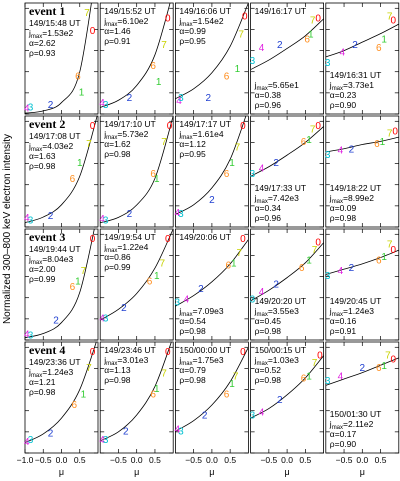 Image resolution: width=400 pixels, height=481 pixels. Describe the element at coordinates (208, 311) in the screenshot. I see `jmax-value: =7.09e3` at that location.